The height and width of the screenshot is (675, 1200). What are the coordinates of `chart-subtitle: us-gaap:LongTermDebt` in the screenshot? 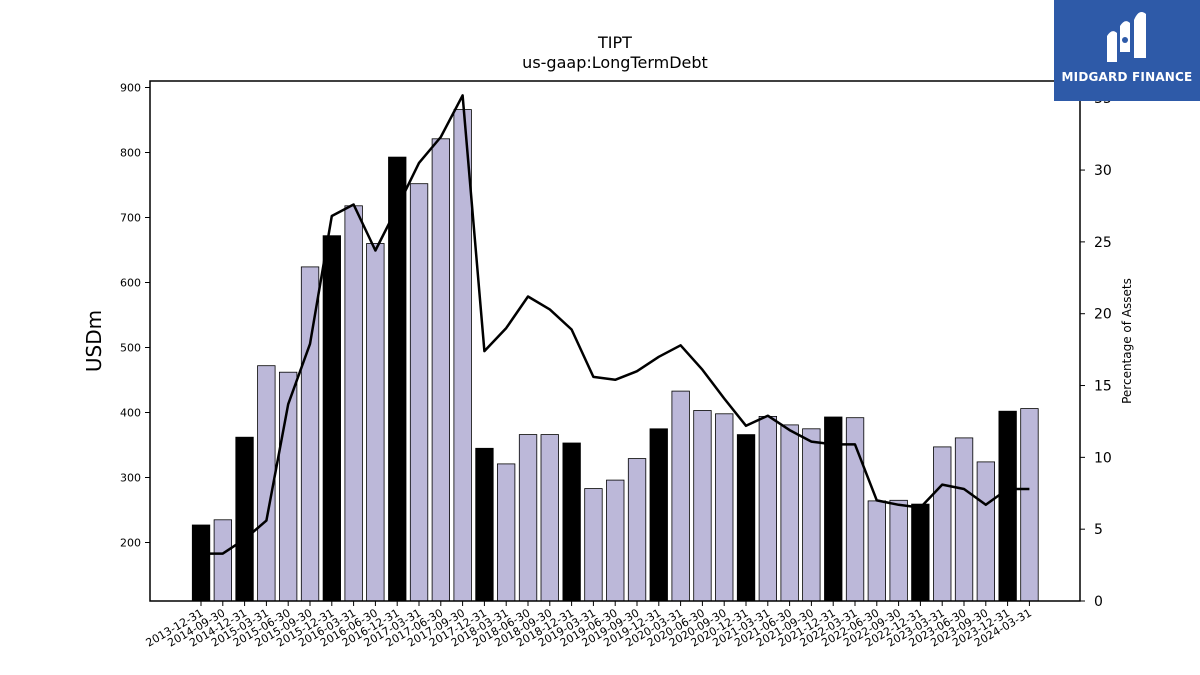 It's located at (615, 62).